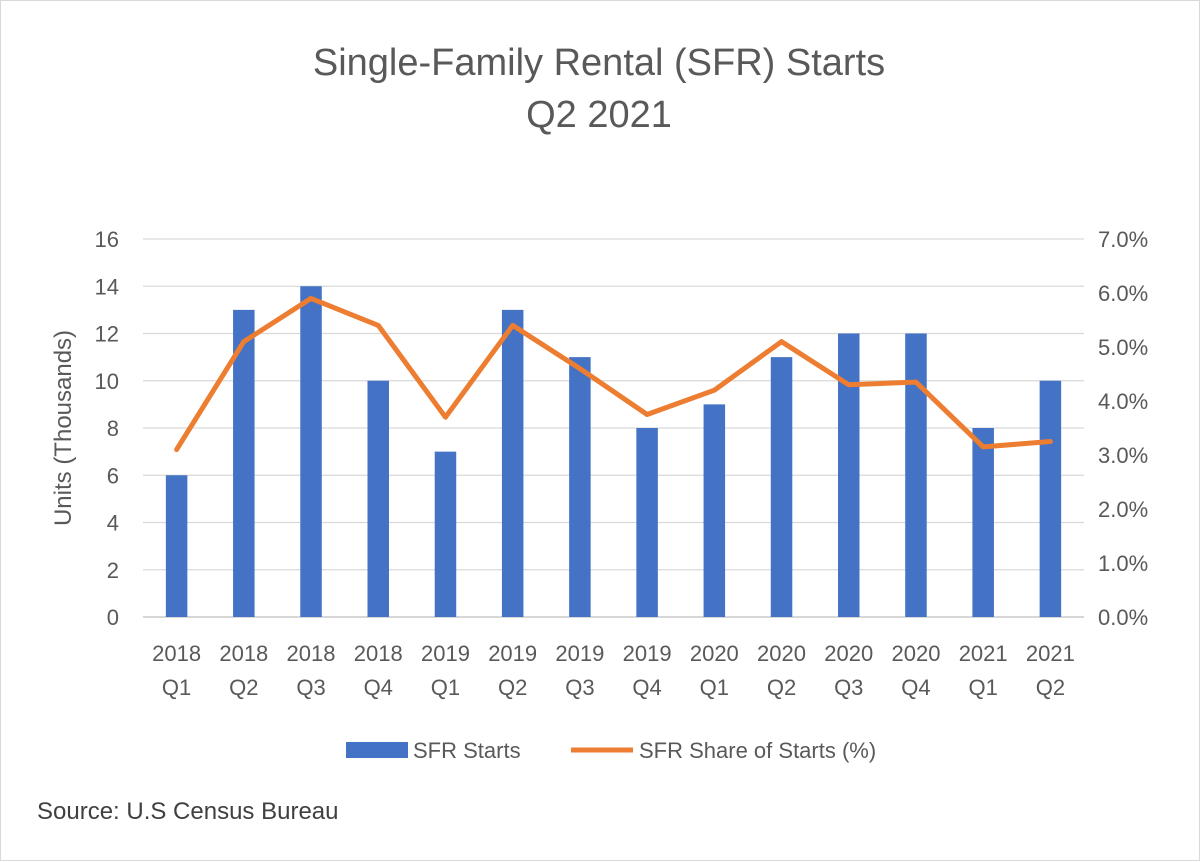  I want to click on chart-title: Single-Family Rental (SFR) Starts Q2 2021, so click(599, 89).